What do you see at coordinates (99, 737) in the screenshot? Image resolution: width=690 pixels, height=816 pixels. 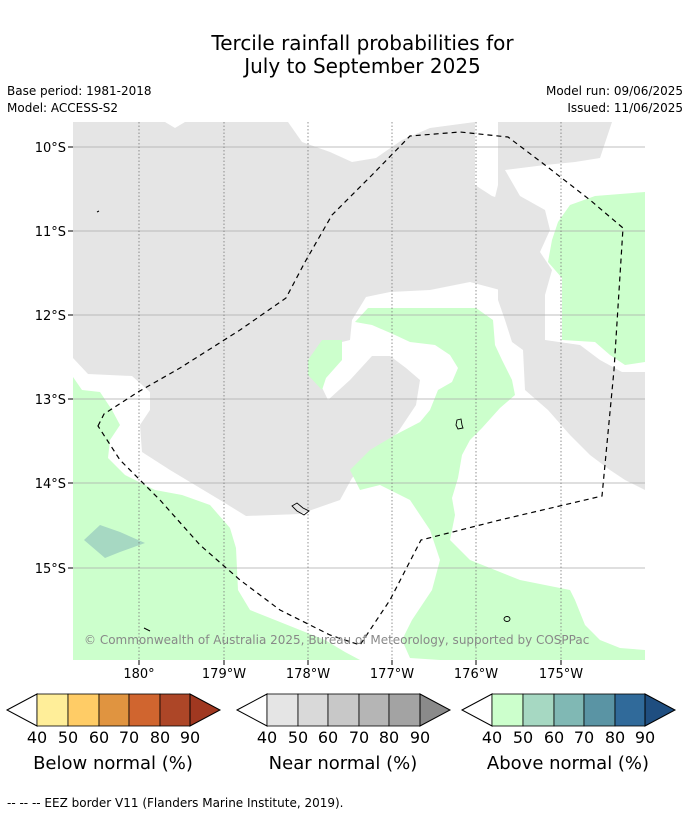 I see `below-tick-60: 60` at bounding box center [99, 737].